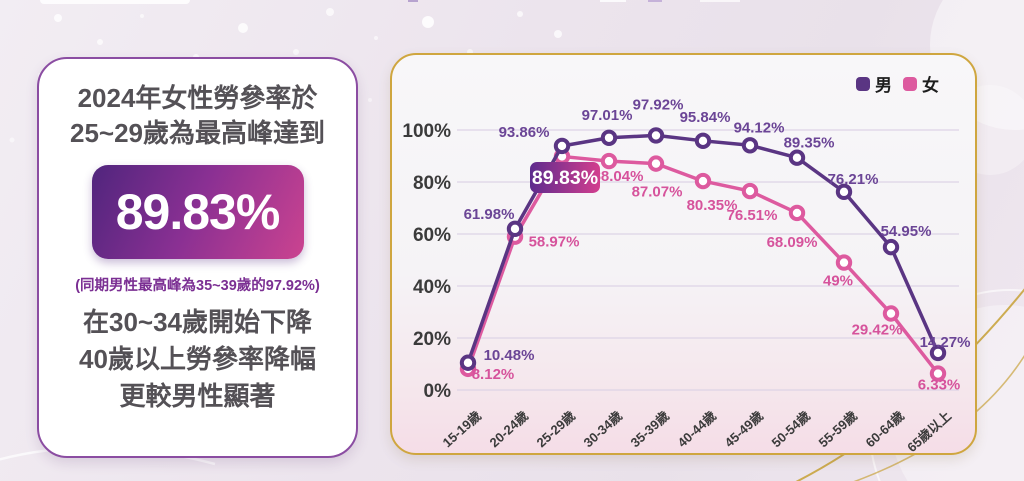 The width and height of the screenshot is (1024, 481). Describe the element at coordinates (603, 429) in the screenshot. I see `x-axis-tick: 30-34歲` at that location.